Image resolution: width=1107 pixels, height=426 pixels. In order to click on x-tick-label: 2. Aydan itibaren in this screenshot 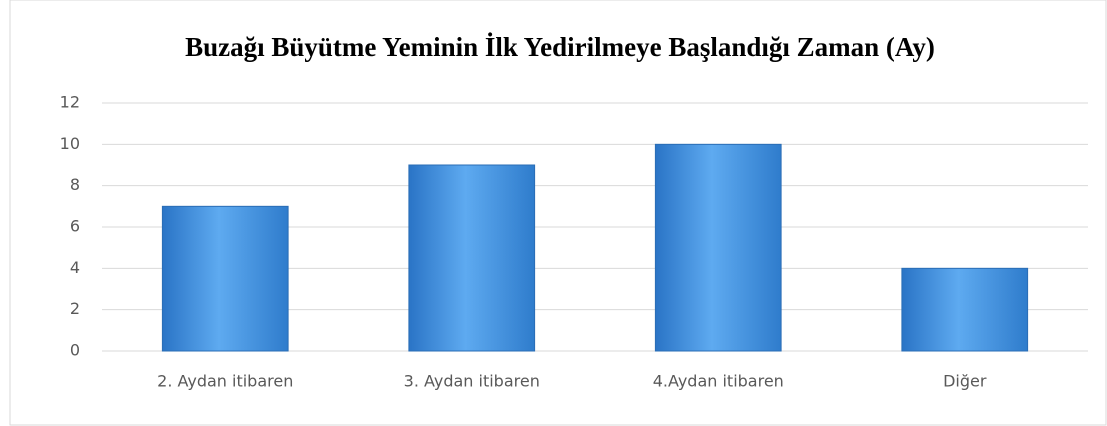, I will do `click(225, 381)`.